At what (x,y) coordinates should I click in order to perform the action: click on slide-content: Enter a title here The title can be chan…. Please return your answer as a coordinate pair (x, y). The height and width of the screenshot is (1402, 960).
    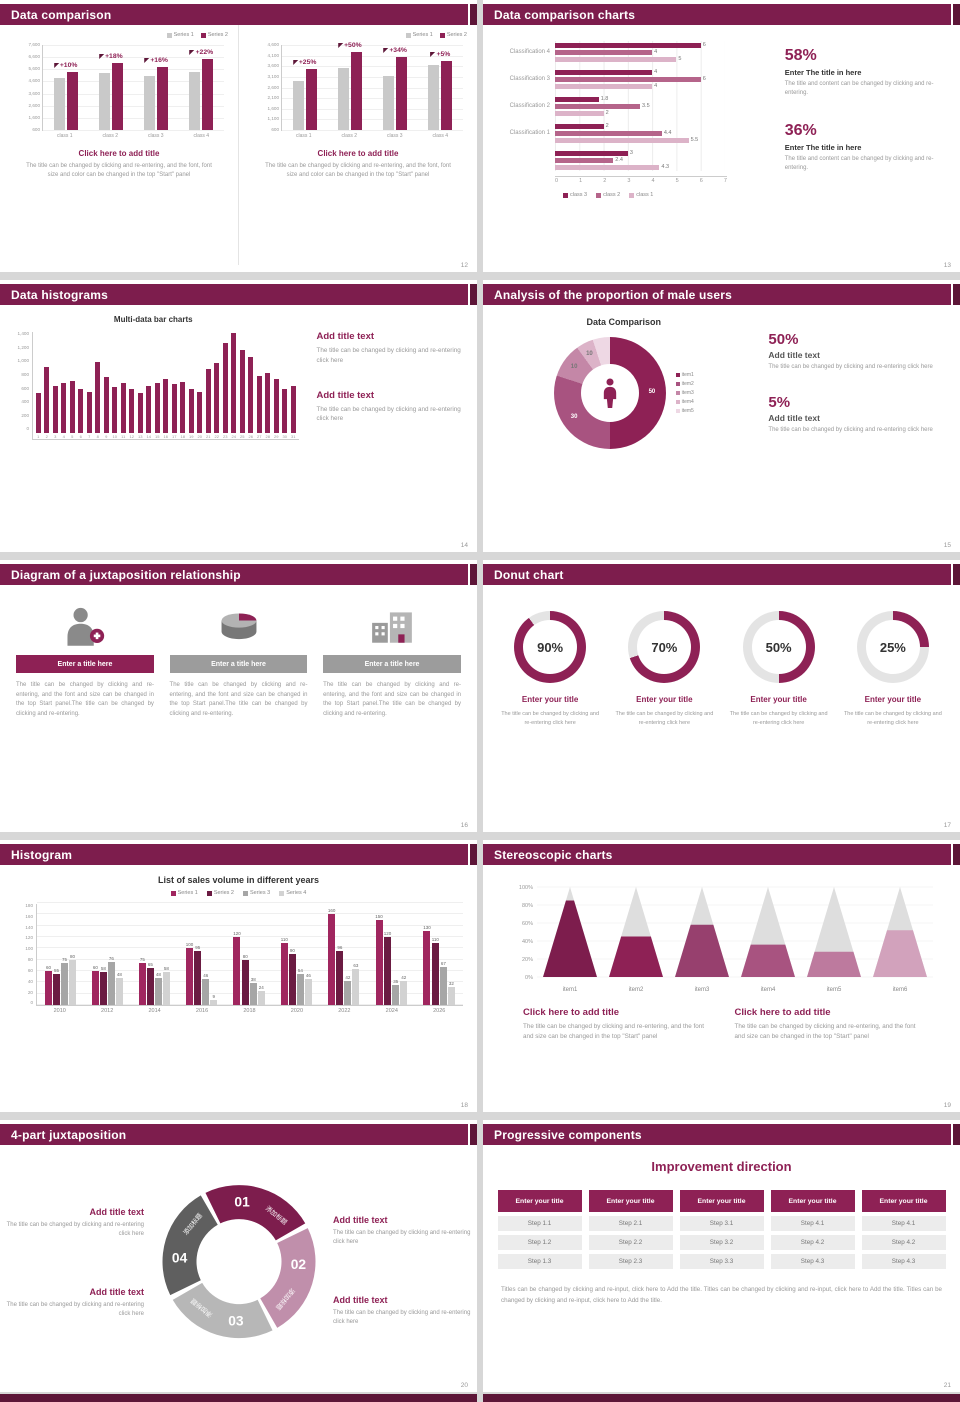
    Looking at the image, I should click on (238, 705).